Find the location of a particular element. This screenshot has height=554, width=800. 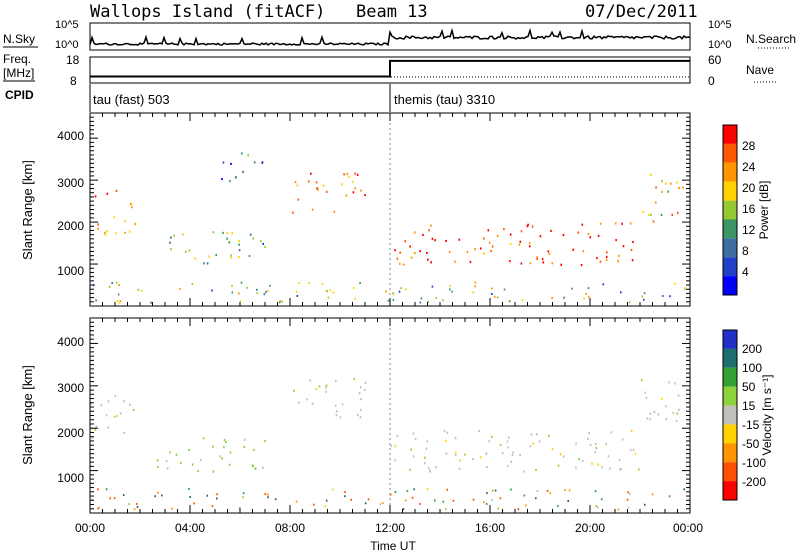

velocity-ytick-2000: 2000 is located at coordinates (70, 433).